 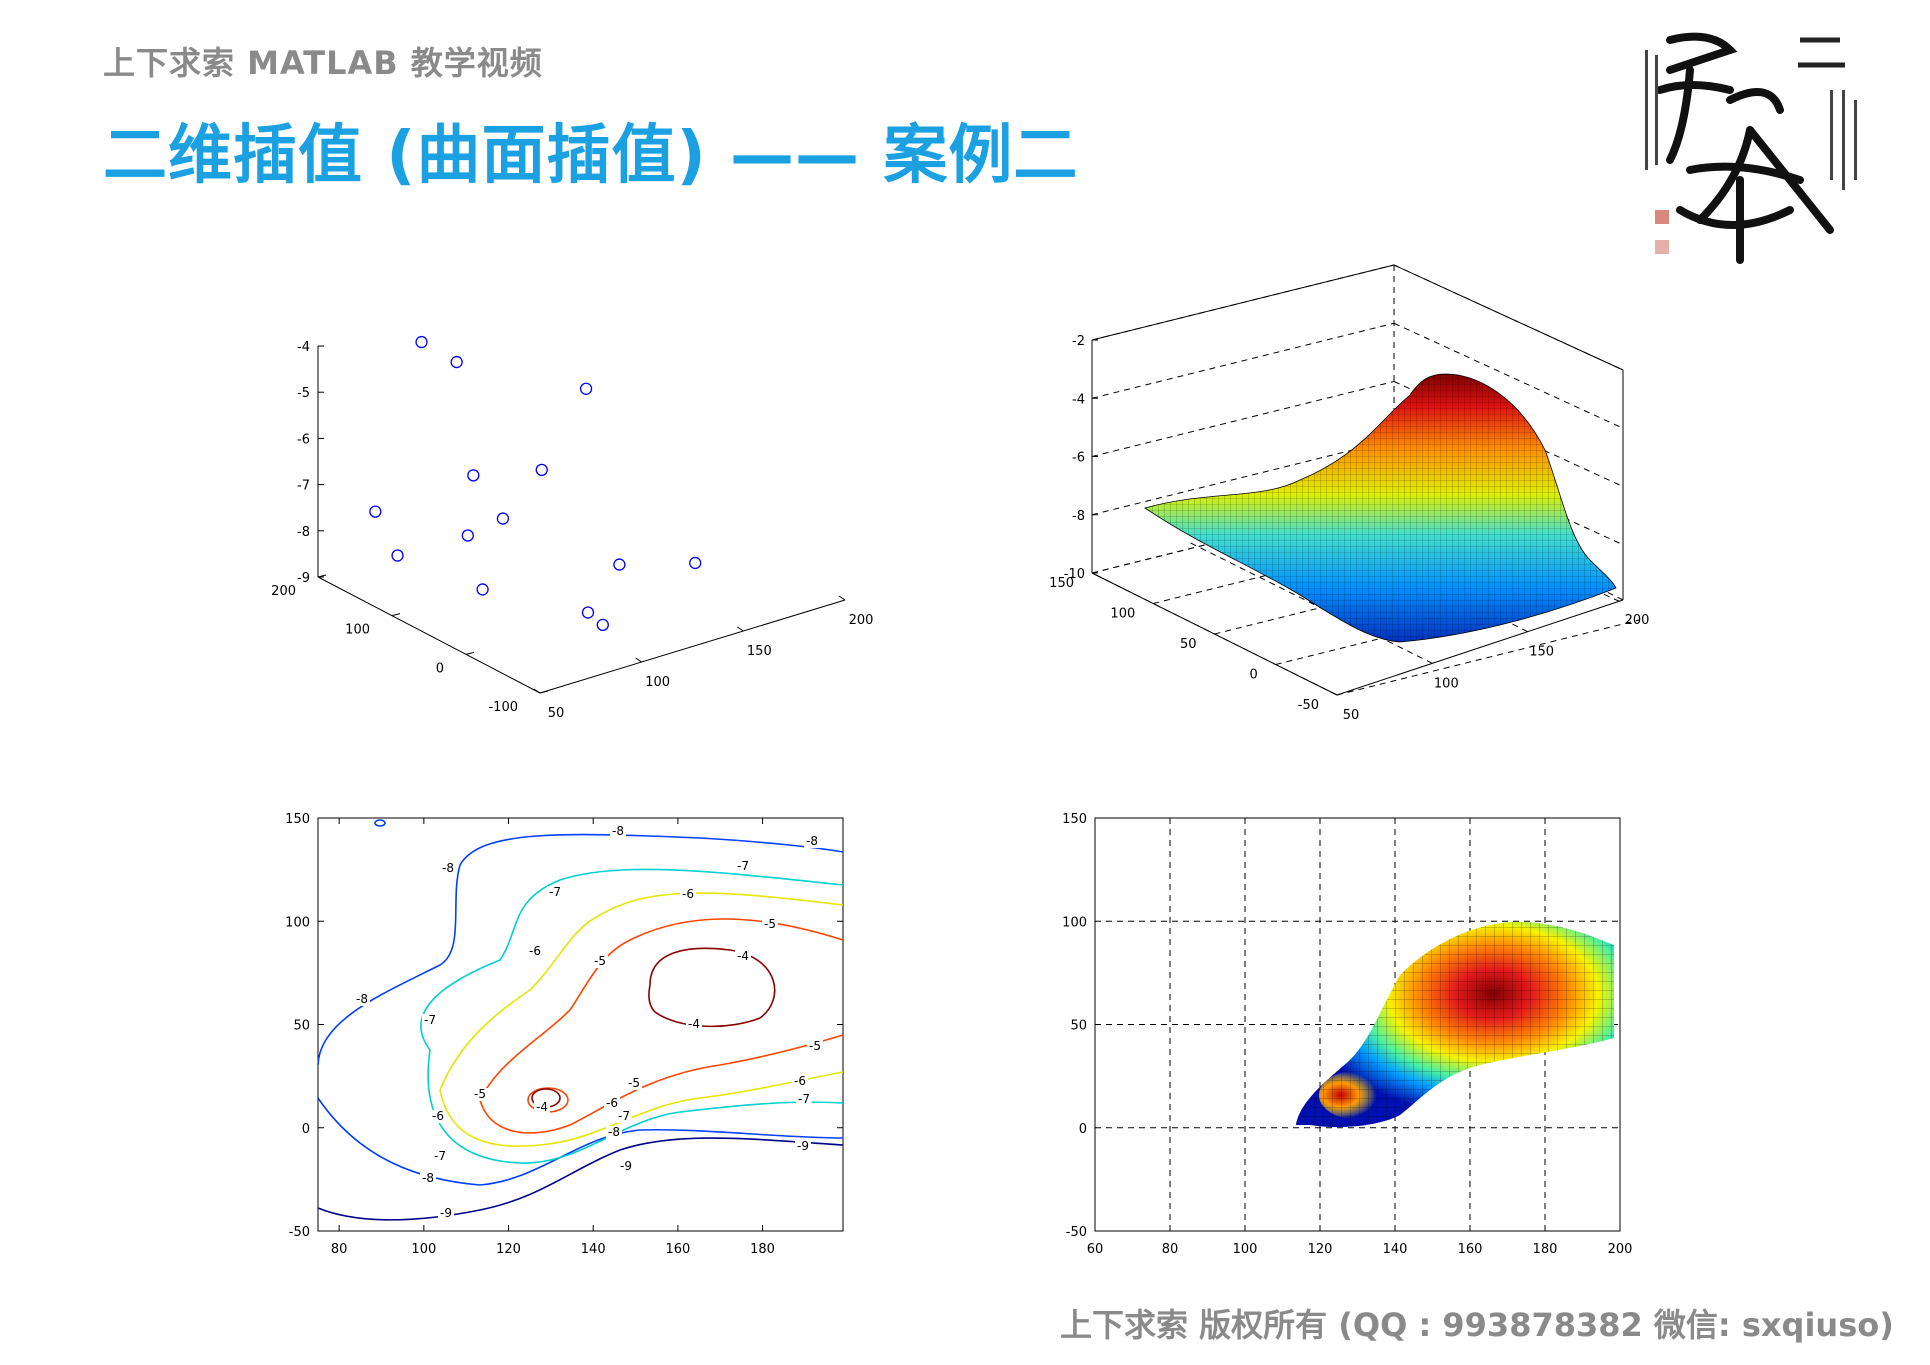 I want to click on contour-x-tick: 140, so click(x=593, y=1249).